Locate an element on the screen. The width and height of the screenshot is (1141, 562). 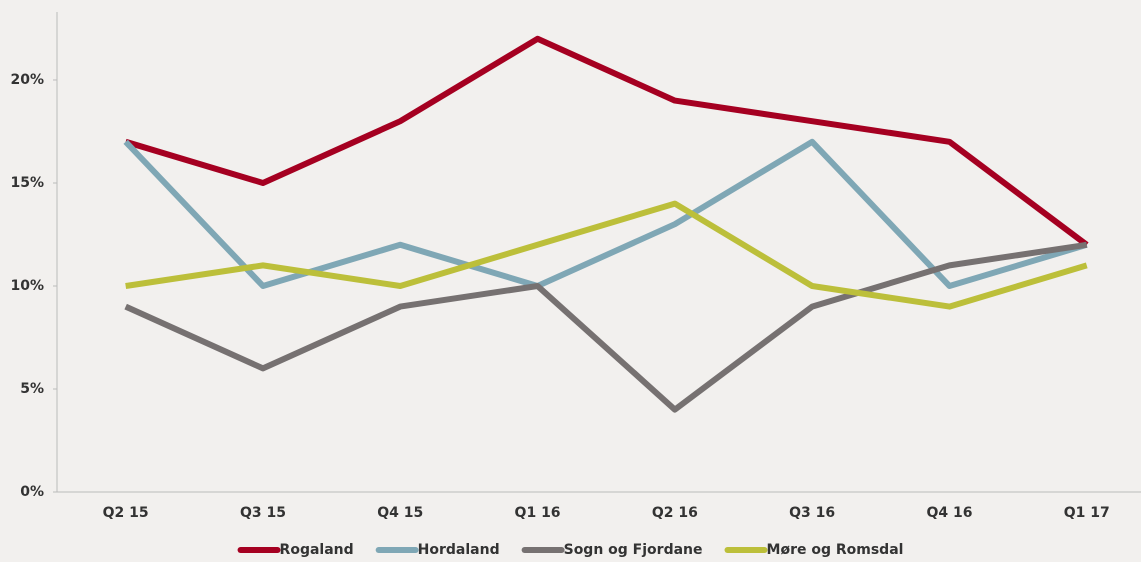
x-tick-label: Q3 15 is located at coordinates (263, 513).